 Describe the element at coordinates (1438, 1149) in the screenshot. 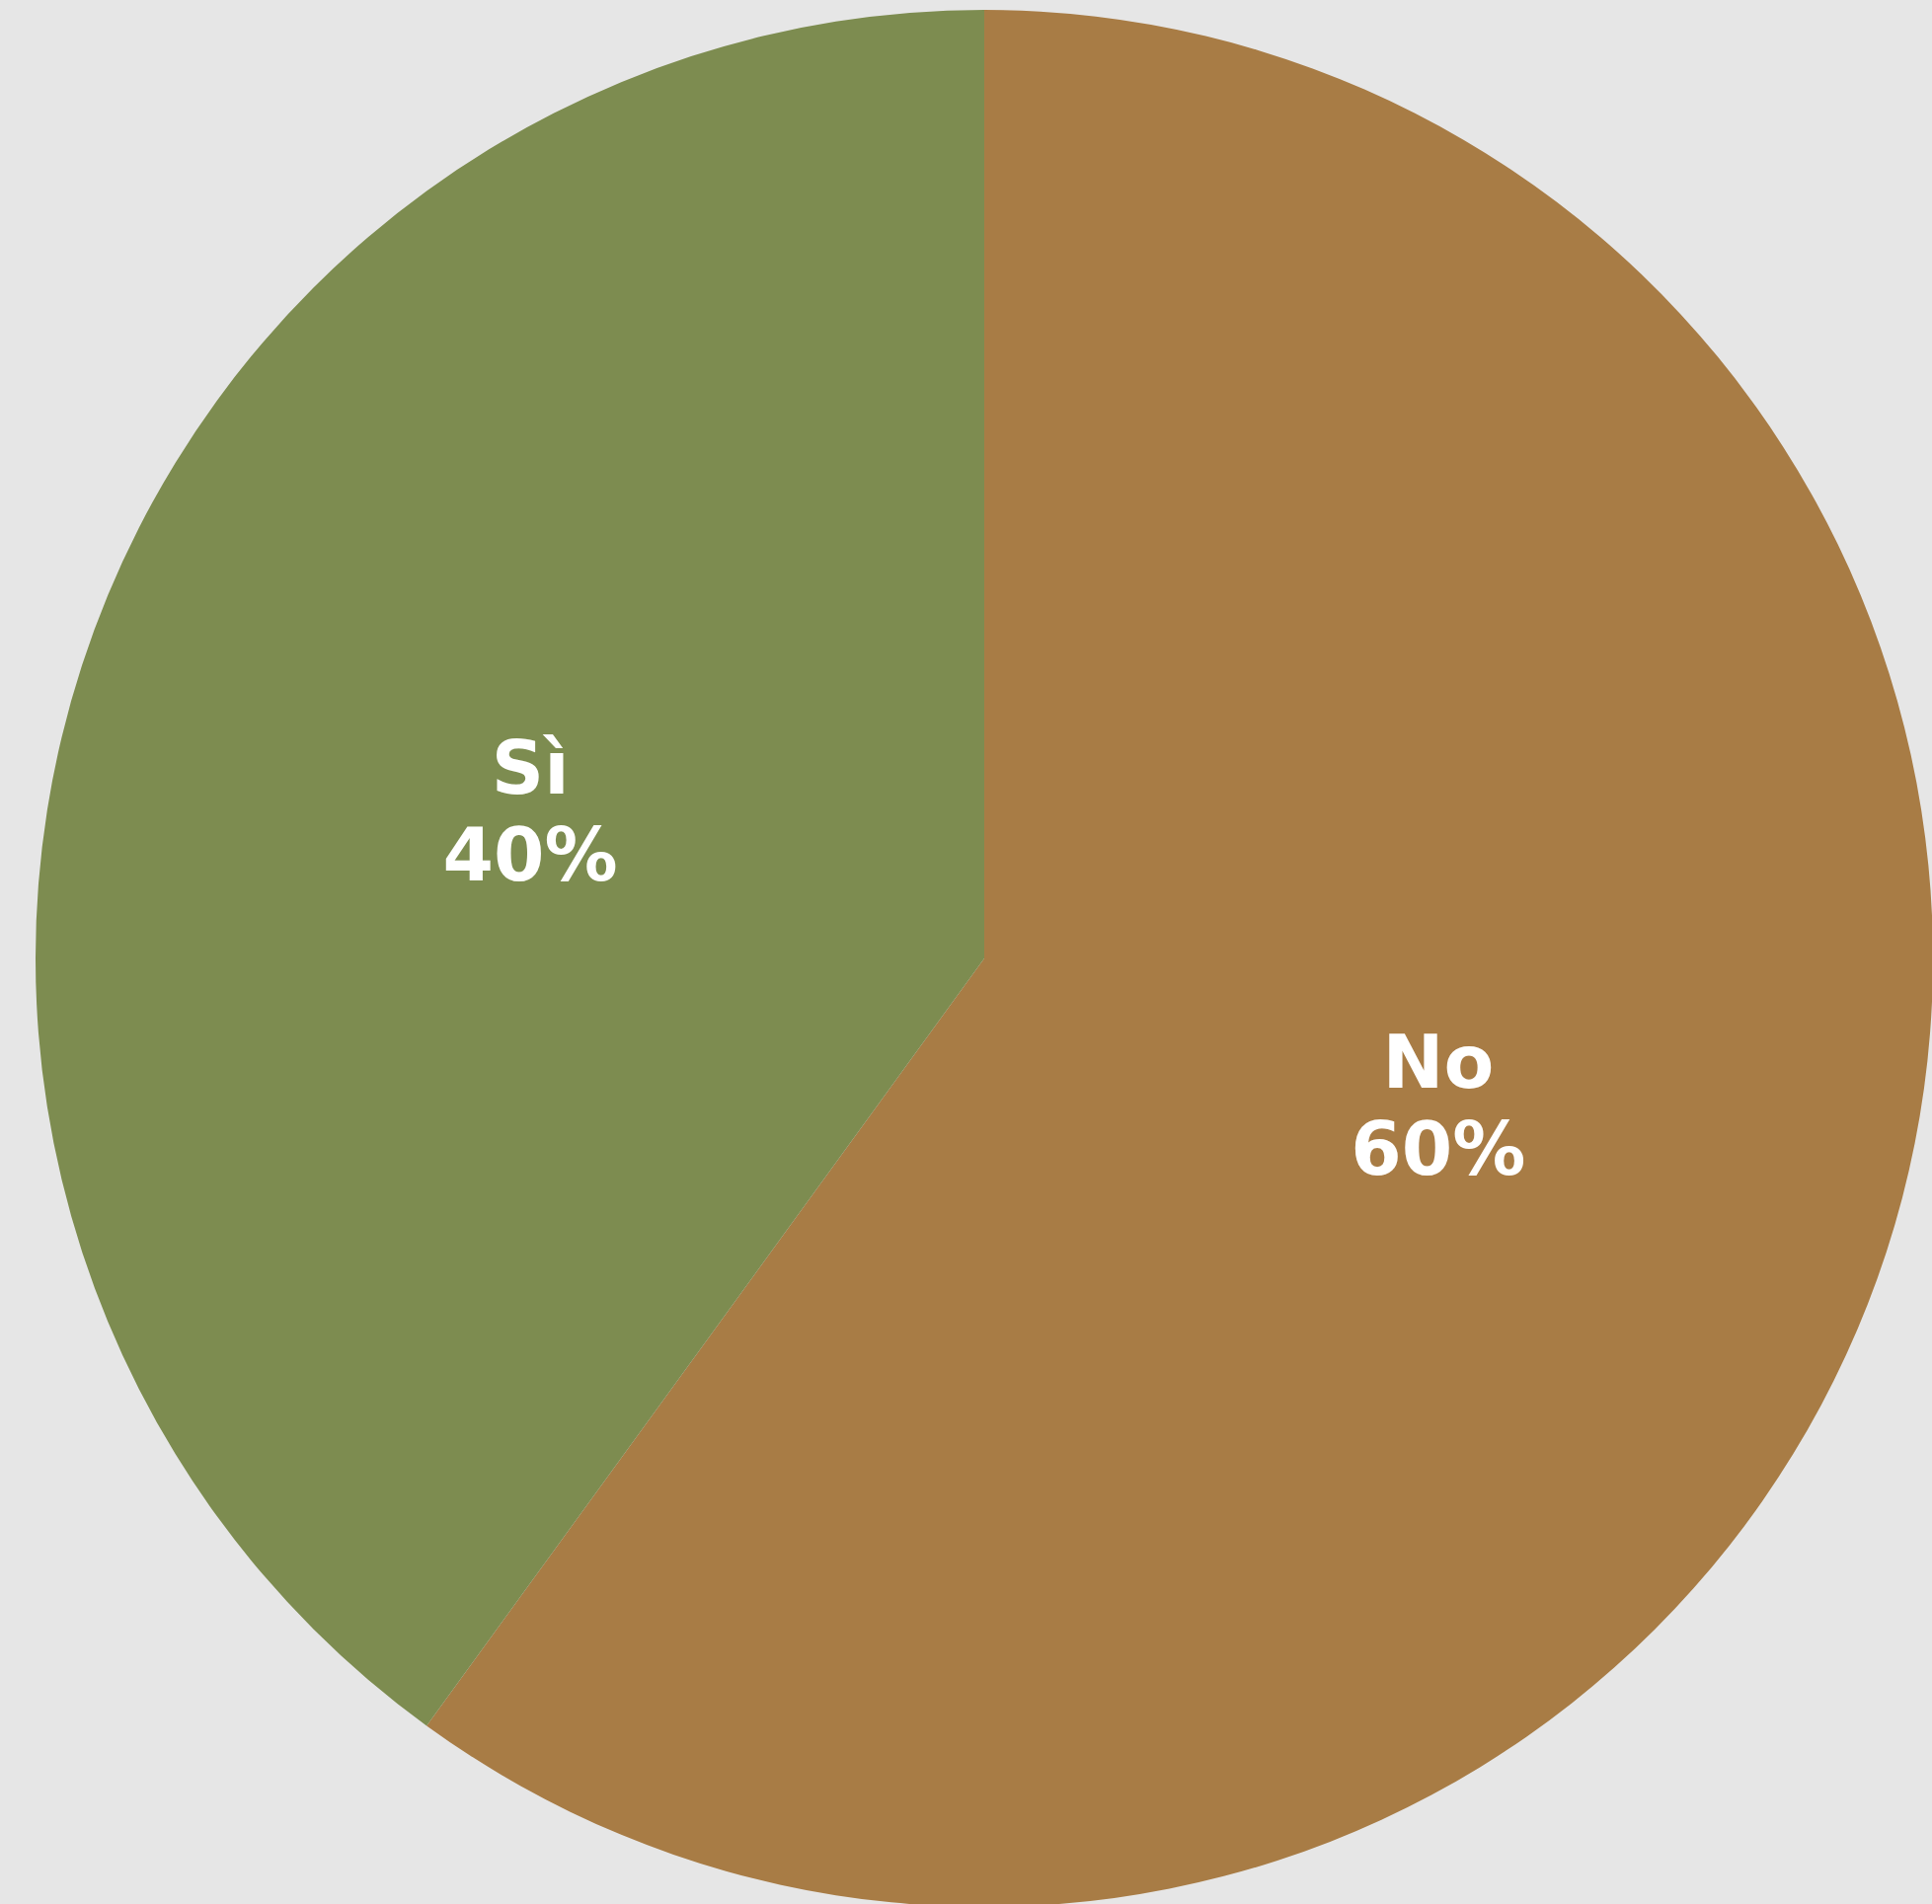

I see `data-label: 60%` at that location.